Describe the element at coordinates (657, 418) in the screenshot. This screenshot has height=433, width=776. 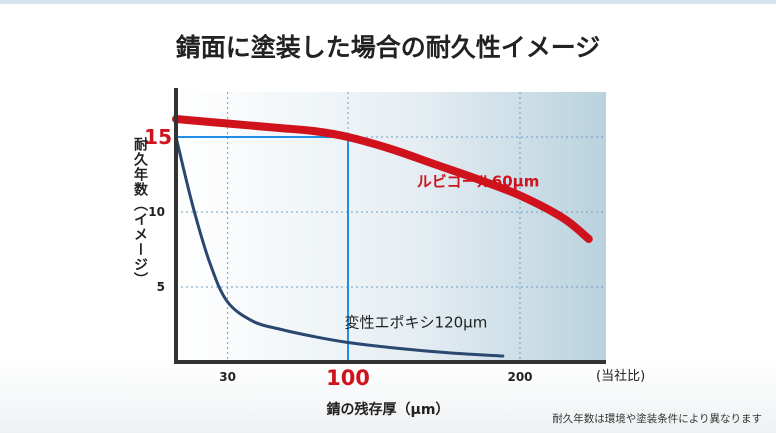
I see `footnote: 耐久年数は環境や塗装条件により異なります` at that location.